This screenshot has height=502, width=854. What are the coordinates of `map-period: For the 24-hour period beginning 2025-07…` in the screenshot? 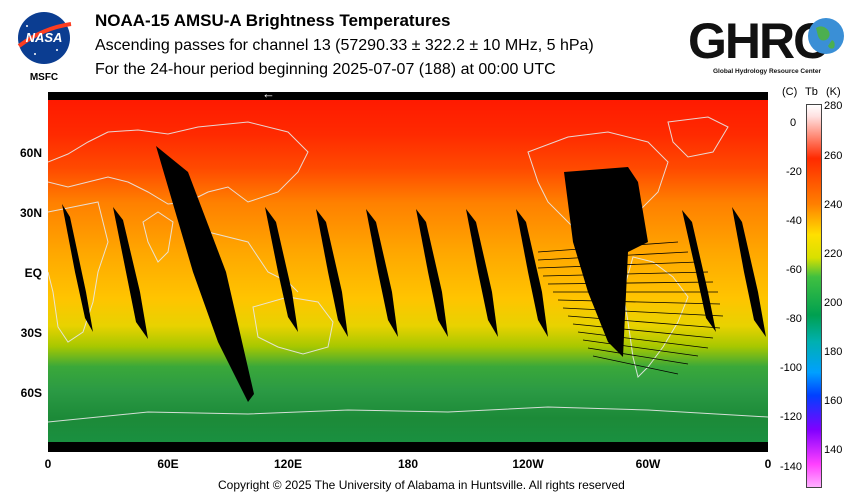 It's located at (325, 69).